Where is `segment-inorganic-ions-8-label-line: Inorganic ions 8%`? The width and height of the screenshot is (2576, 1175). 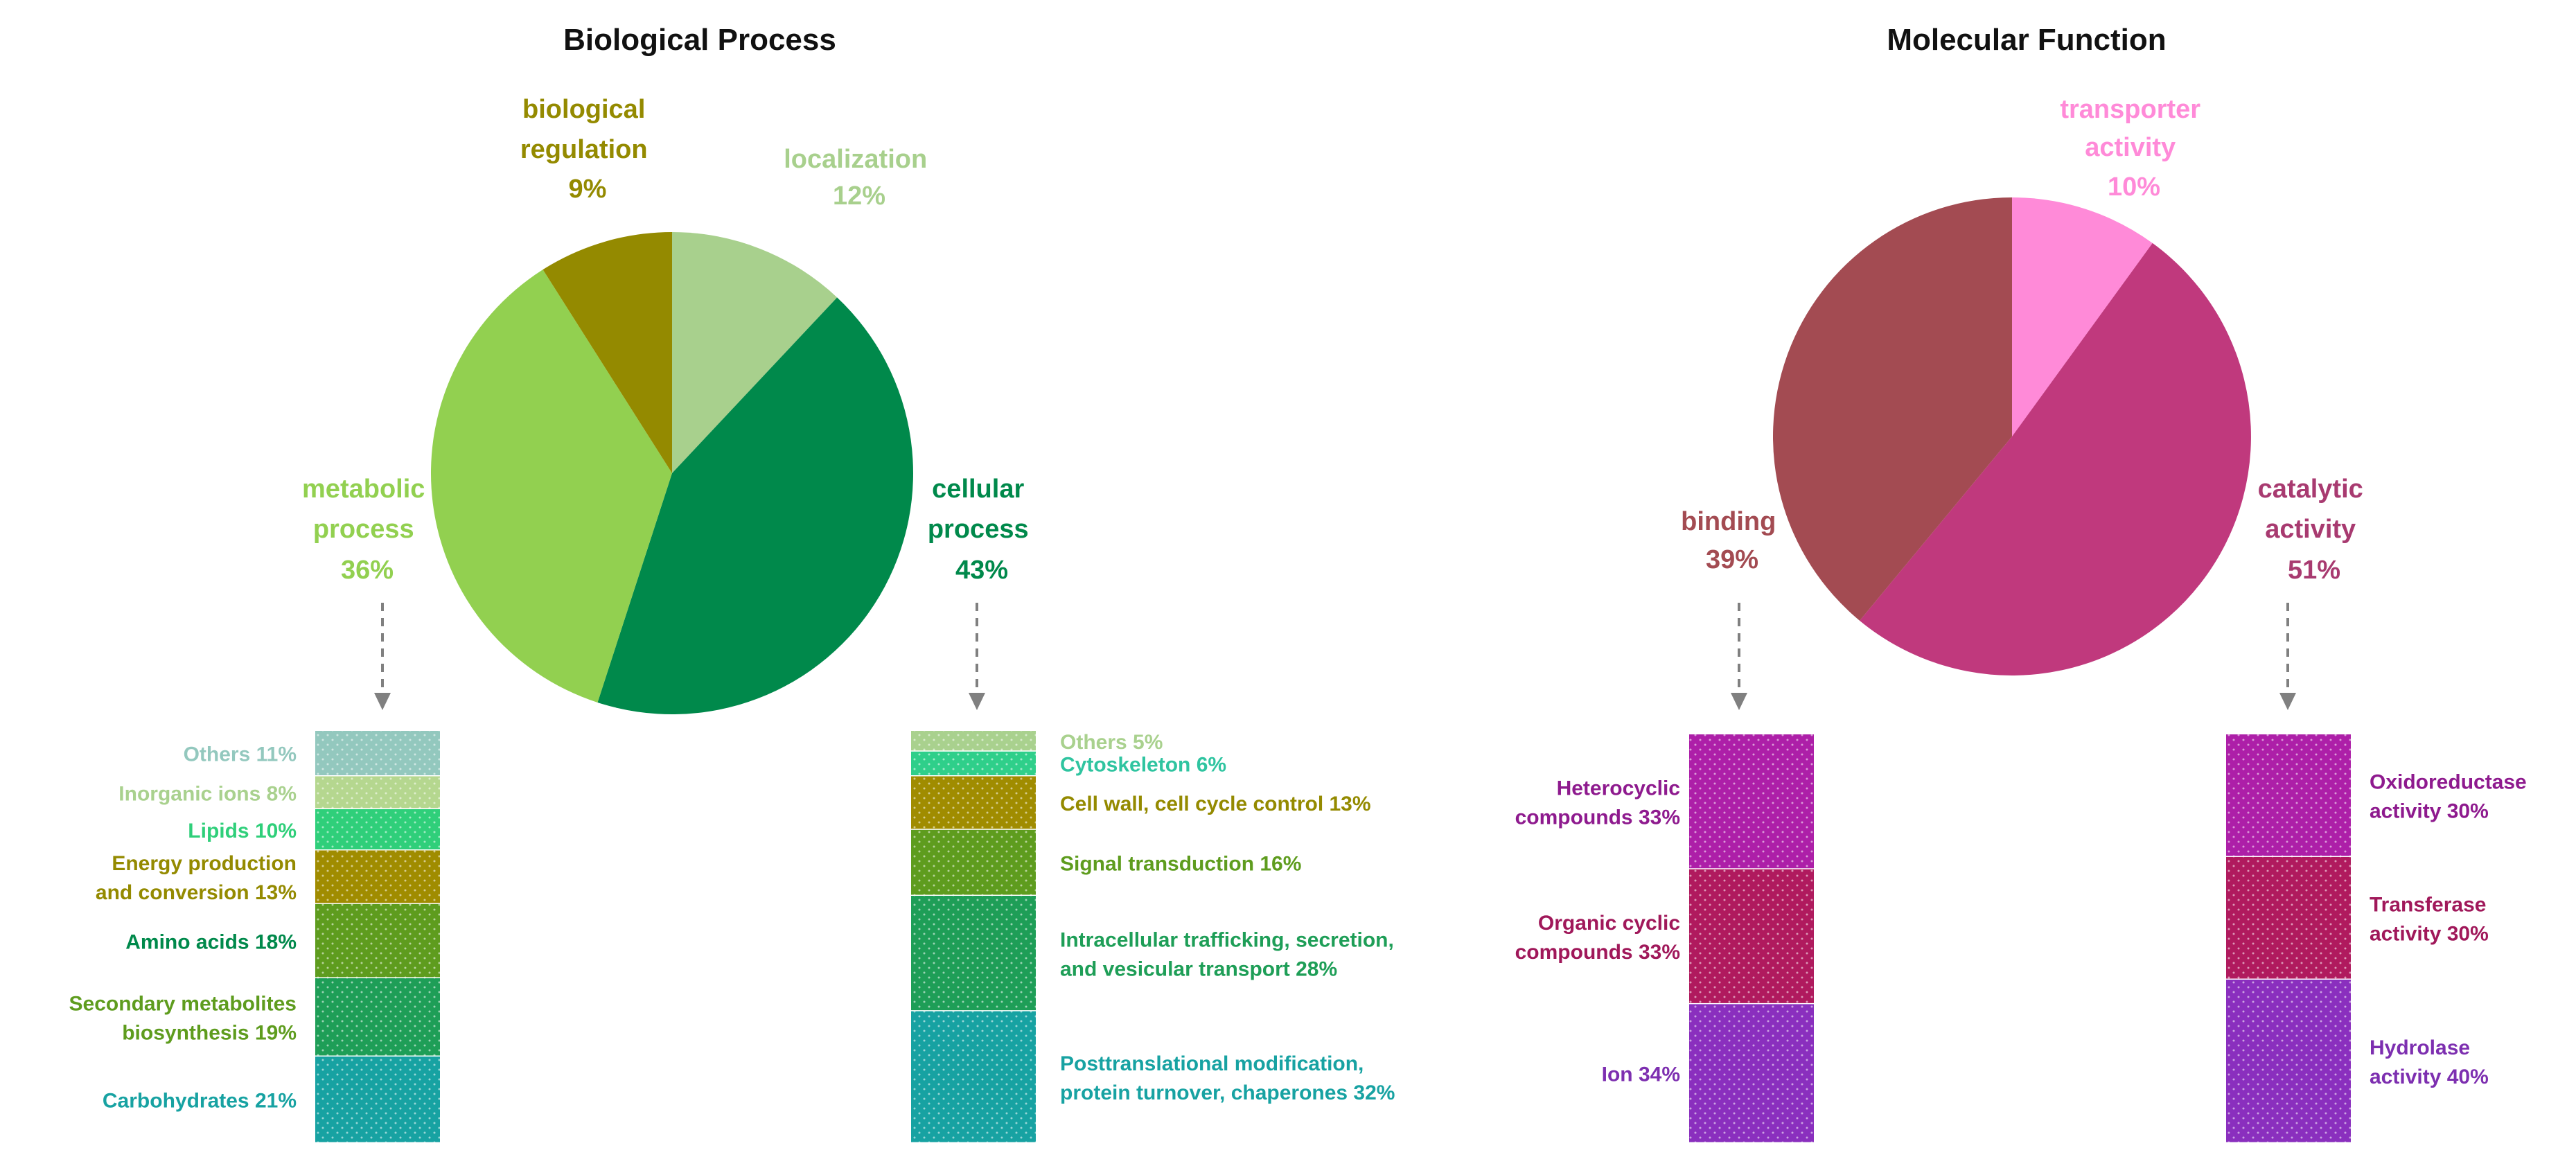
segment-inorganic-ions-8-label-line: Inorganic ions 8% is located at coordinates (208, 793).